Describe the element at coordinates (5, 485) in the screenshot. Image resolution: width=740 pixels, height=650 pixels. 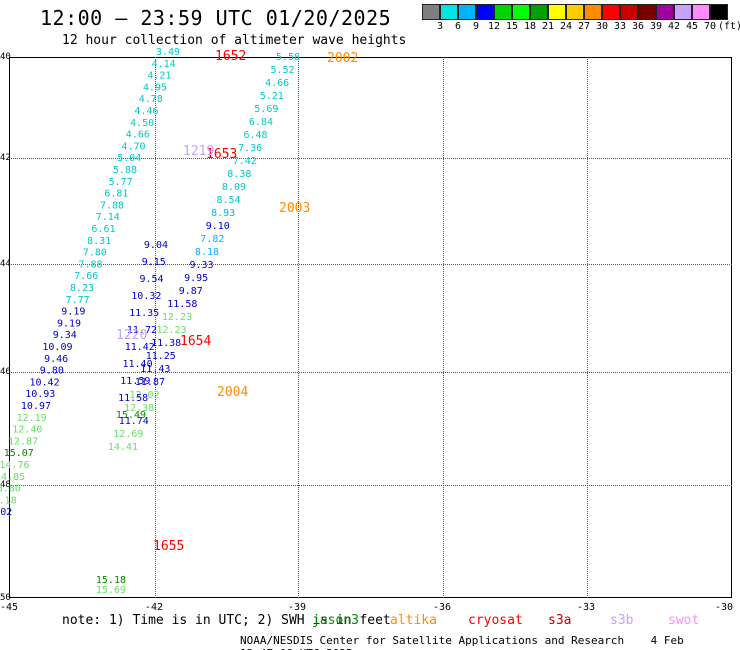
I see `lat-label-48: 48` at that location.